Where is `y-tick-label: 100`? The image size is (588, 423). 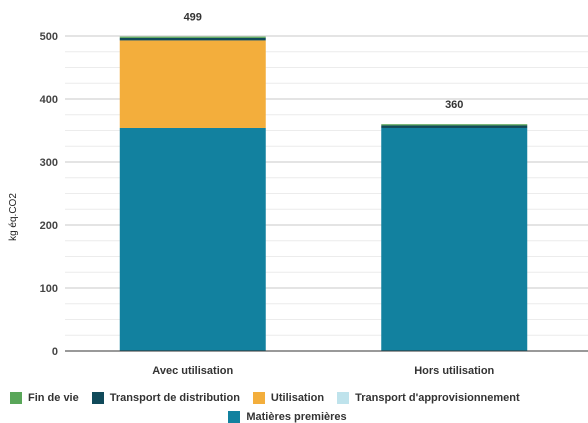 y-tick-label: 100 is located at coordinates (49, 289).